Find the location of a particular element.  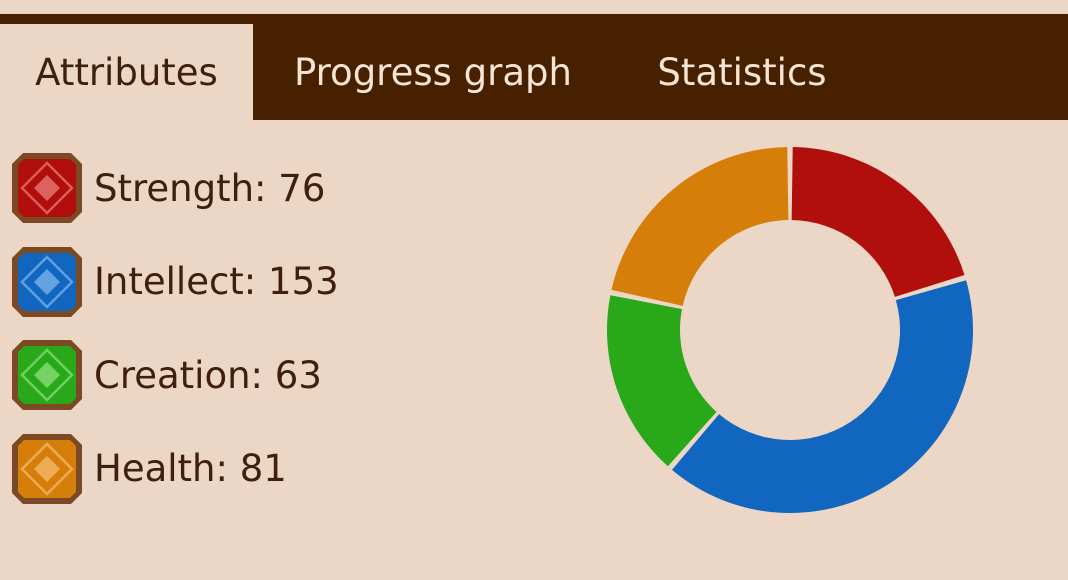

intellect-gem-icon is located at coordinates (47, 281).